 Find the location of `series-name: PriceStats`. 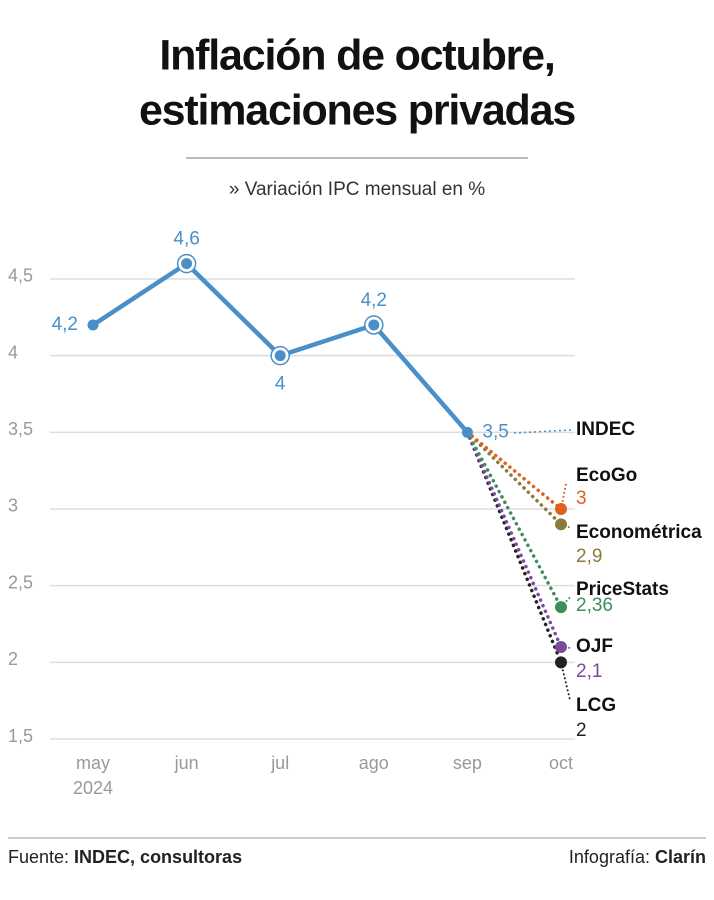

series-name: PriceStats is located at coordinates (622, 589).